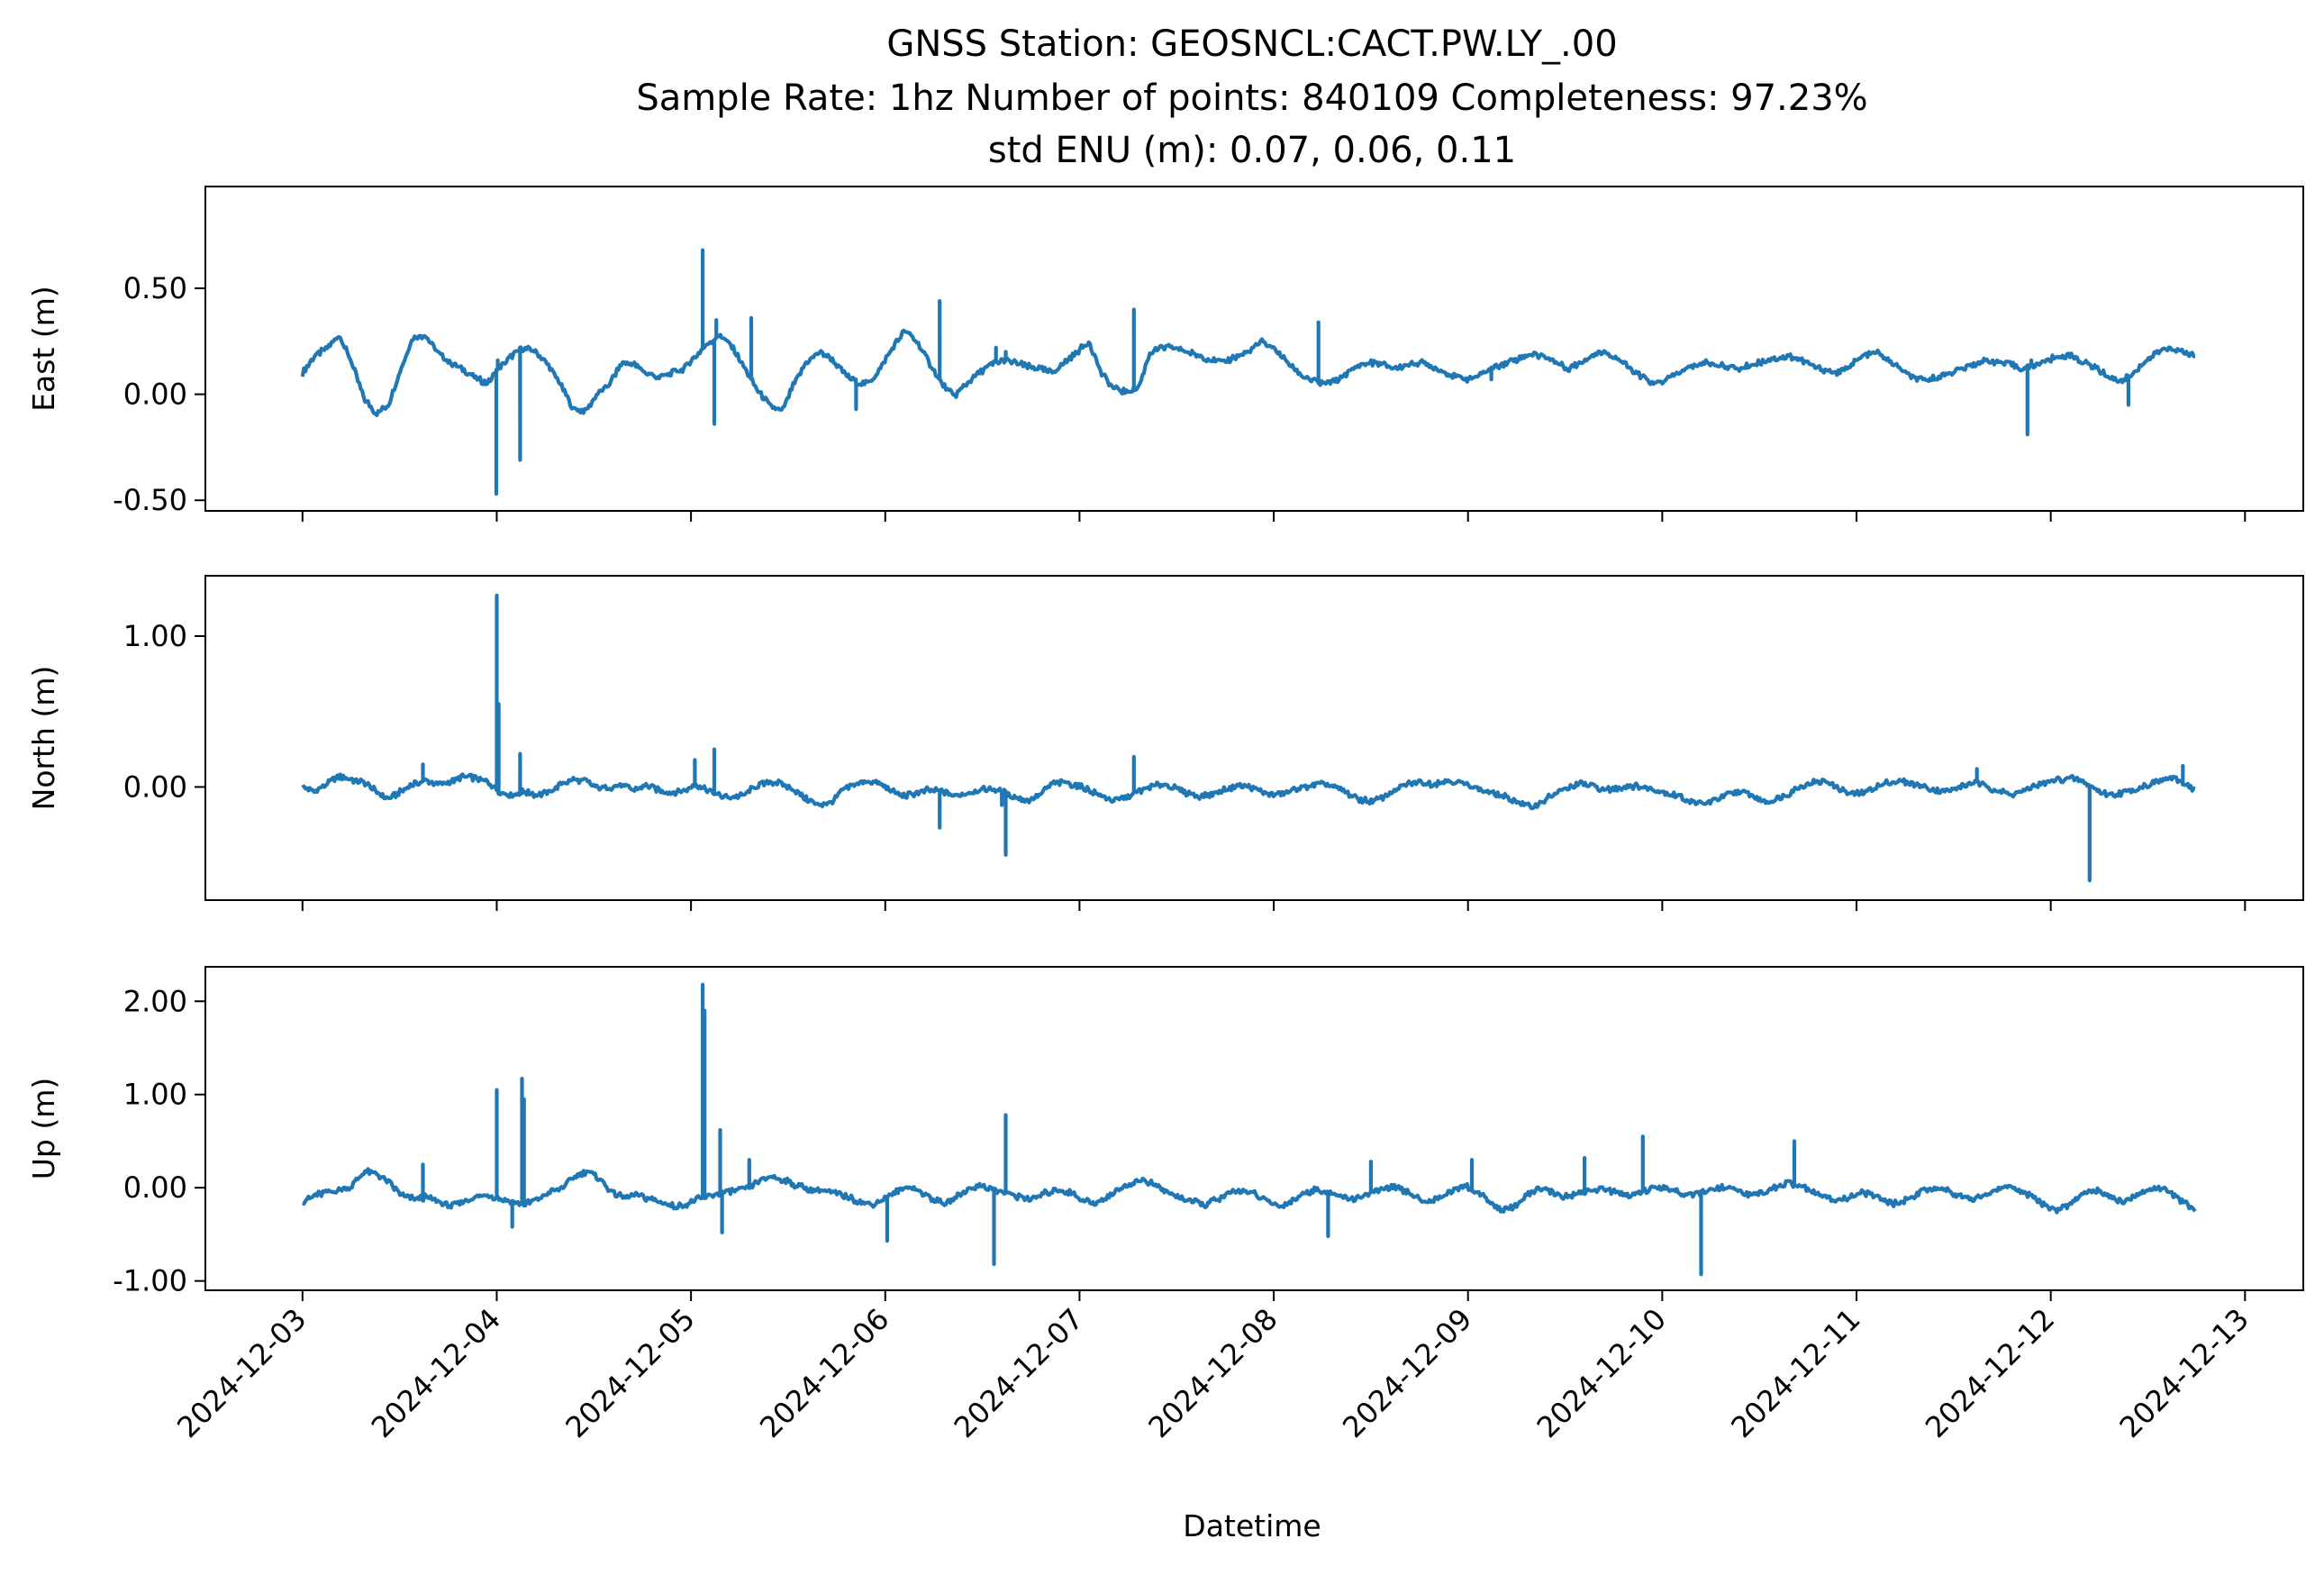  What do you see at coordinates (155, 288) in the screenshot?
I see `east-y-tick-label: 0.50` at bounding box center [155, 288].